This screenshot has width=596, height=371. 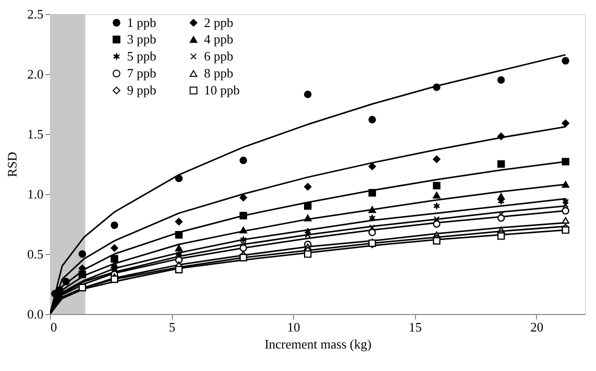 What do you see at coordinates (35, 134) in the screenshot?
I see `y-tick-label: 1.5` at bounding box center [35, 134].